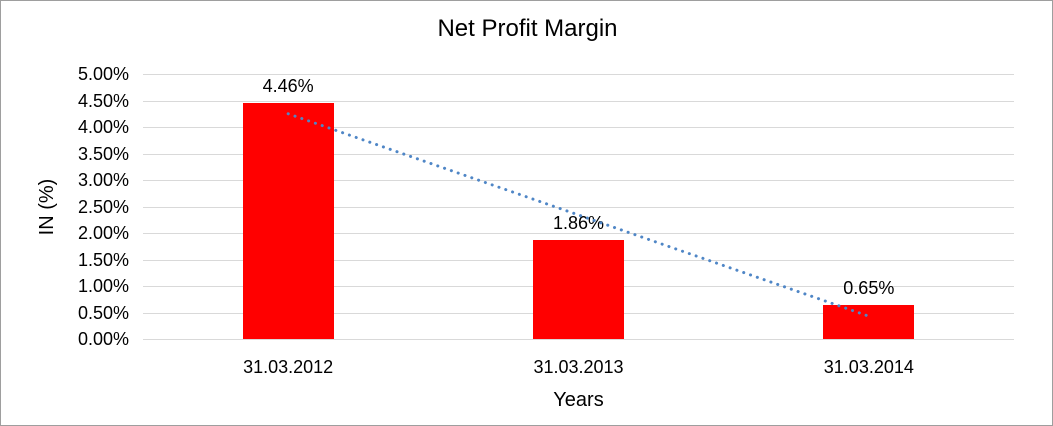 This screenshot has width=1053, height=426. What do you see at coordinates (578, 400) in the screenshot?
I see `x-axis-title: Years` at bounding box center [578, 400].